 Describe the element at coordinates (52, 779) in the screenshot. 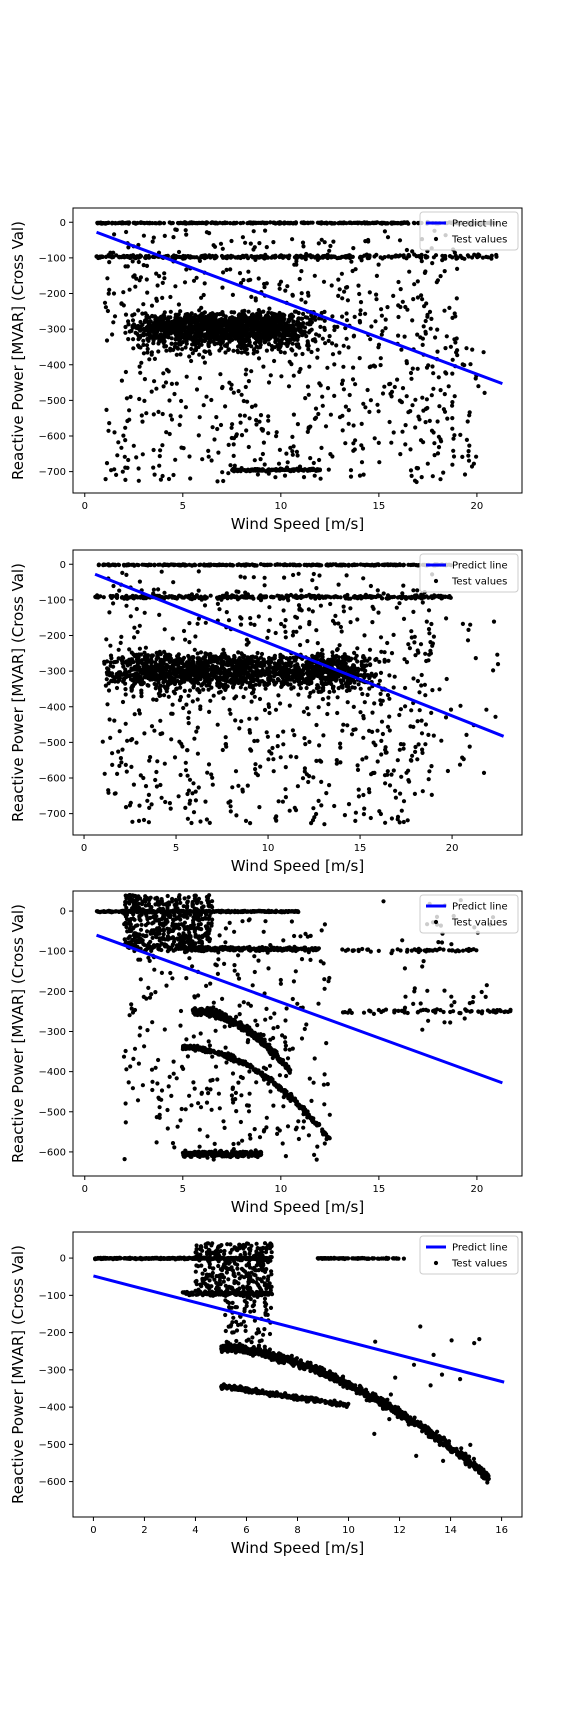

I see `y-tick-label: −600` at that location.